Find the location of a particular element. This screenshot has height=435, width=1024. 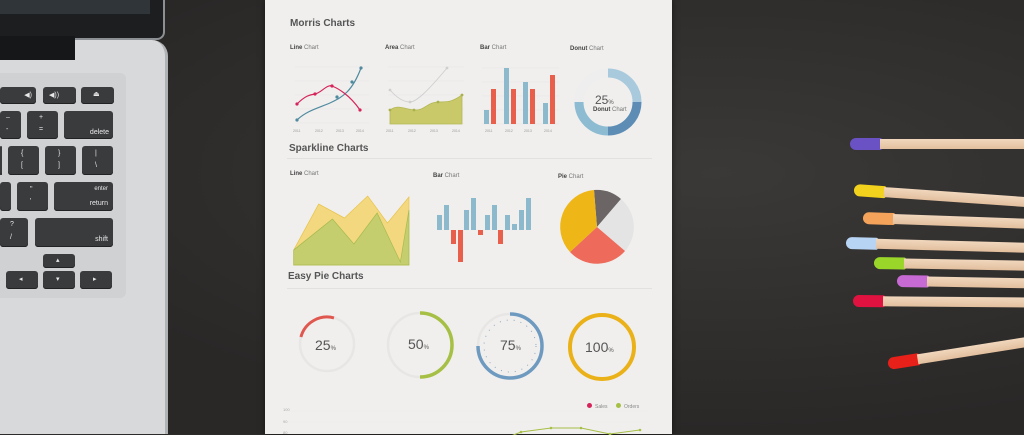

key-arrow-left: ◂ is located at coordinates (22, 280).